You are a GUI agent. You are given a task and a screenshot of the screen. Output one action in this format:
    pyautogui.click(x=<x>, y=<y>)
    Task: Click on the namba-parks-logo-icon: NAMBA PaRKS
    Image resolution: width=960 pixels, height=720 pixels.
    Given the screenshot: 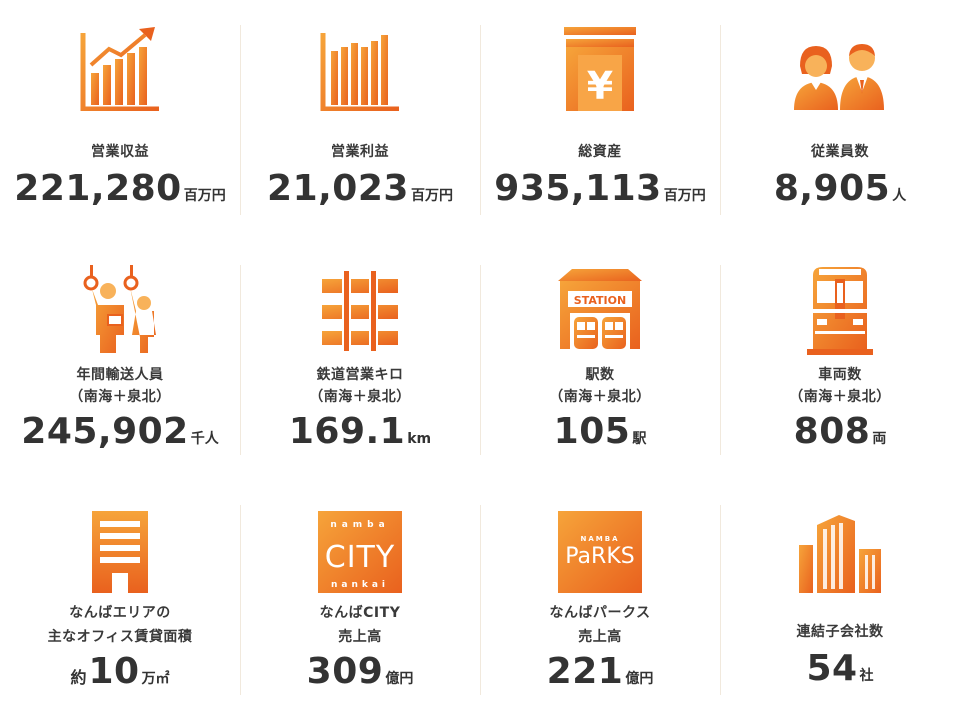 What is the action you would take?
    pyautogui.click(x=600, y=552)
    